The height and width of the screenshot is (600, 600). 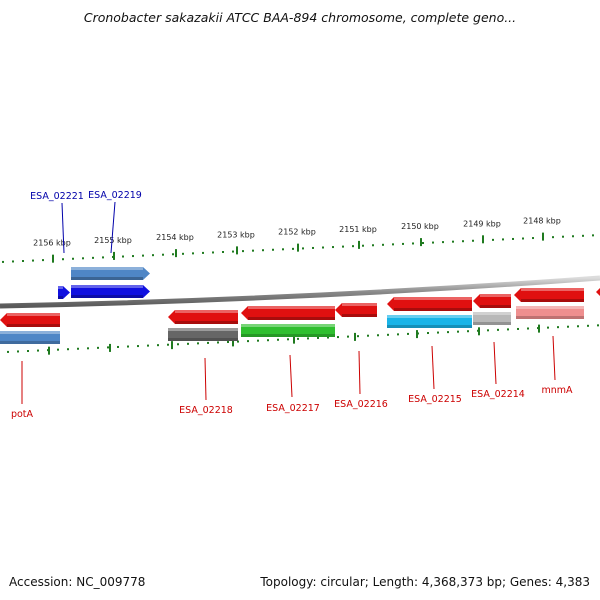 I want to click on gene-label-ESA_02217: ESA_02217, so click(x=293, y=408).